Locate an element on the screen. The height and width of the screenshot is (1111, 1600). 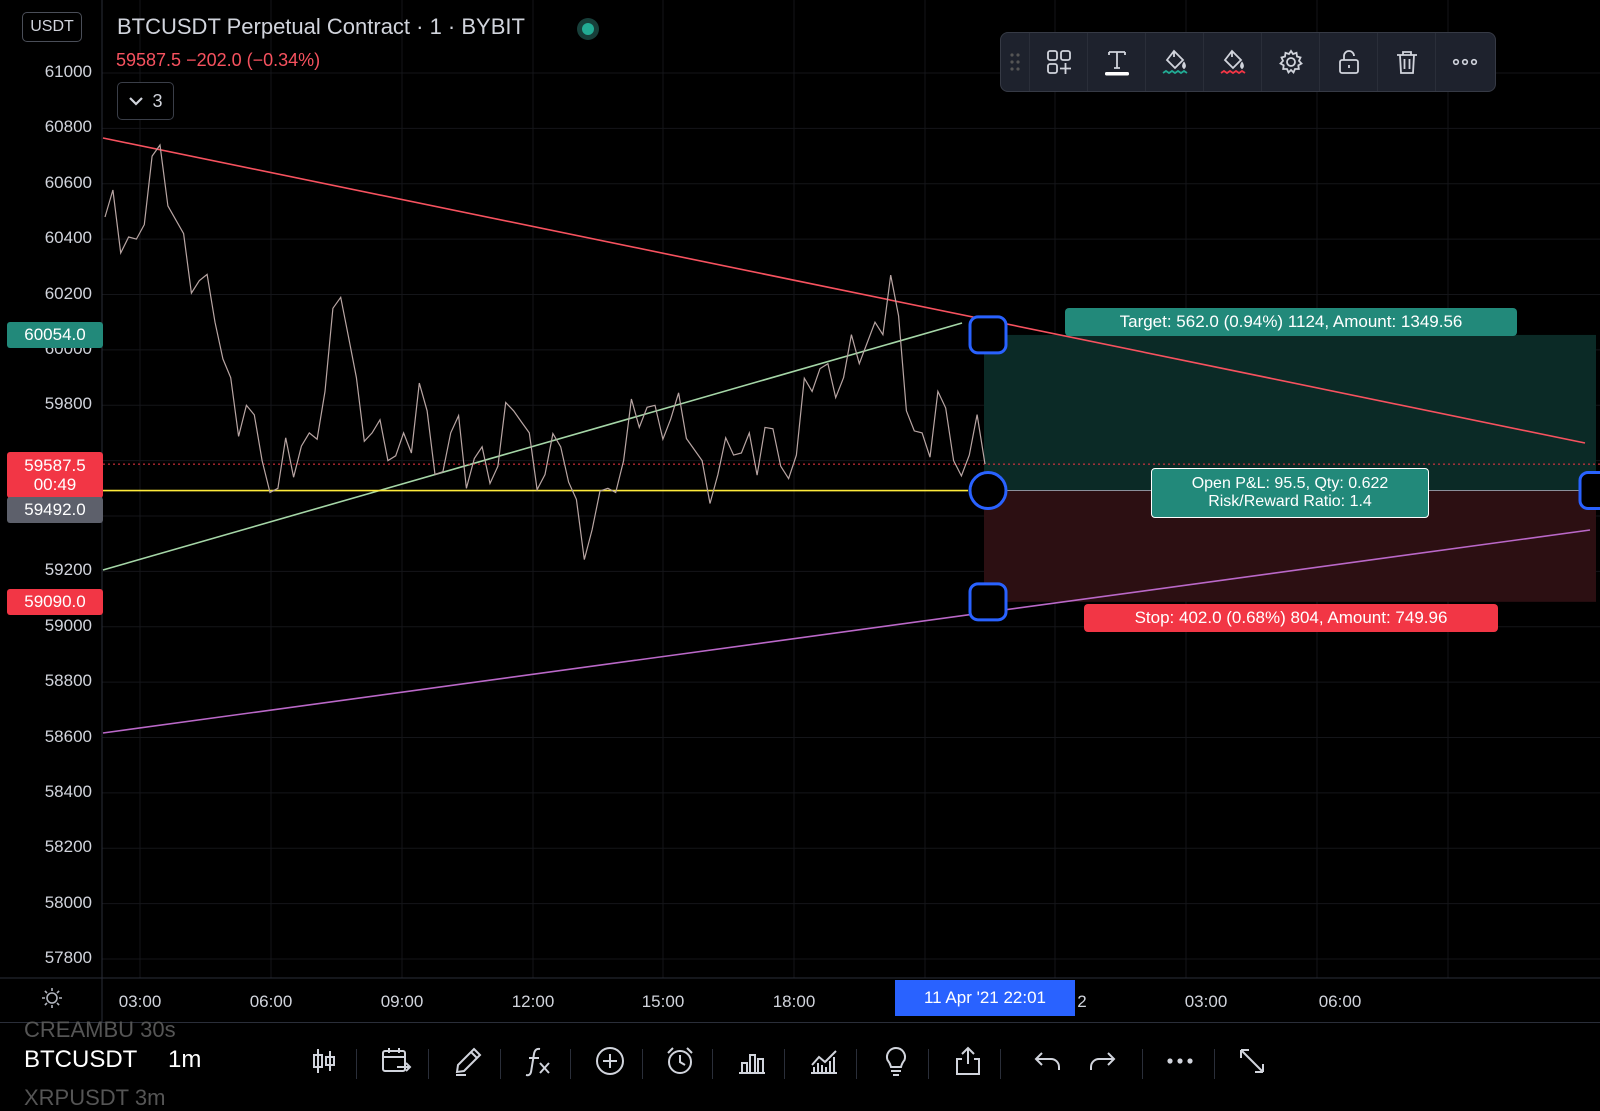
price-tick-label: 60200 is located at coordinates (68, 293).